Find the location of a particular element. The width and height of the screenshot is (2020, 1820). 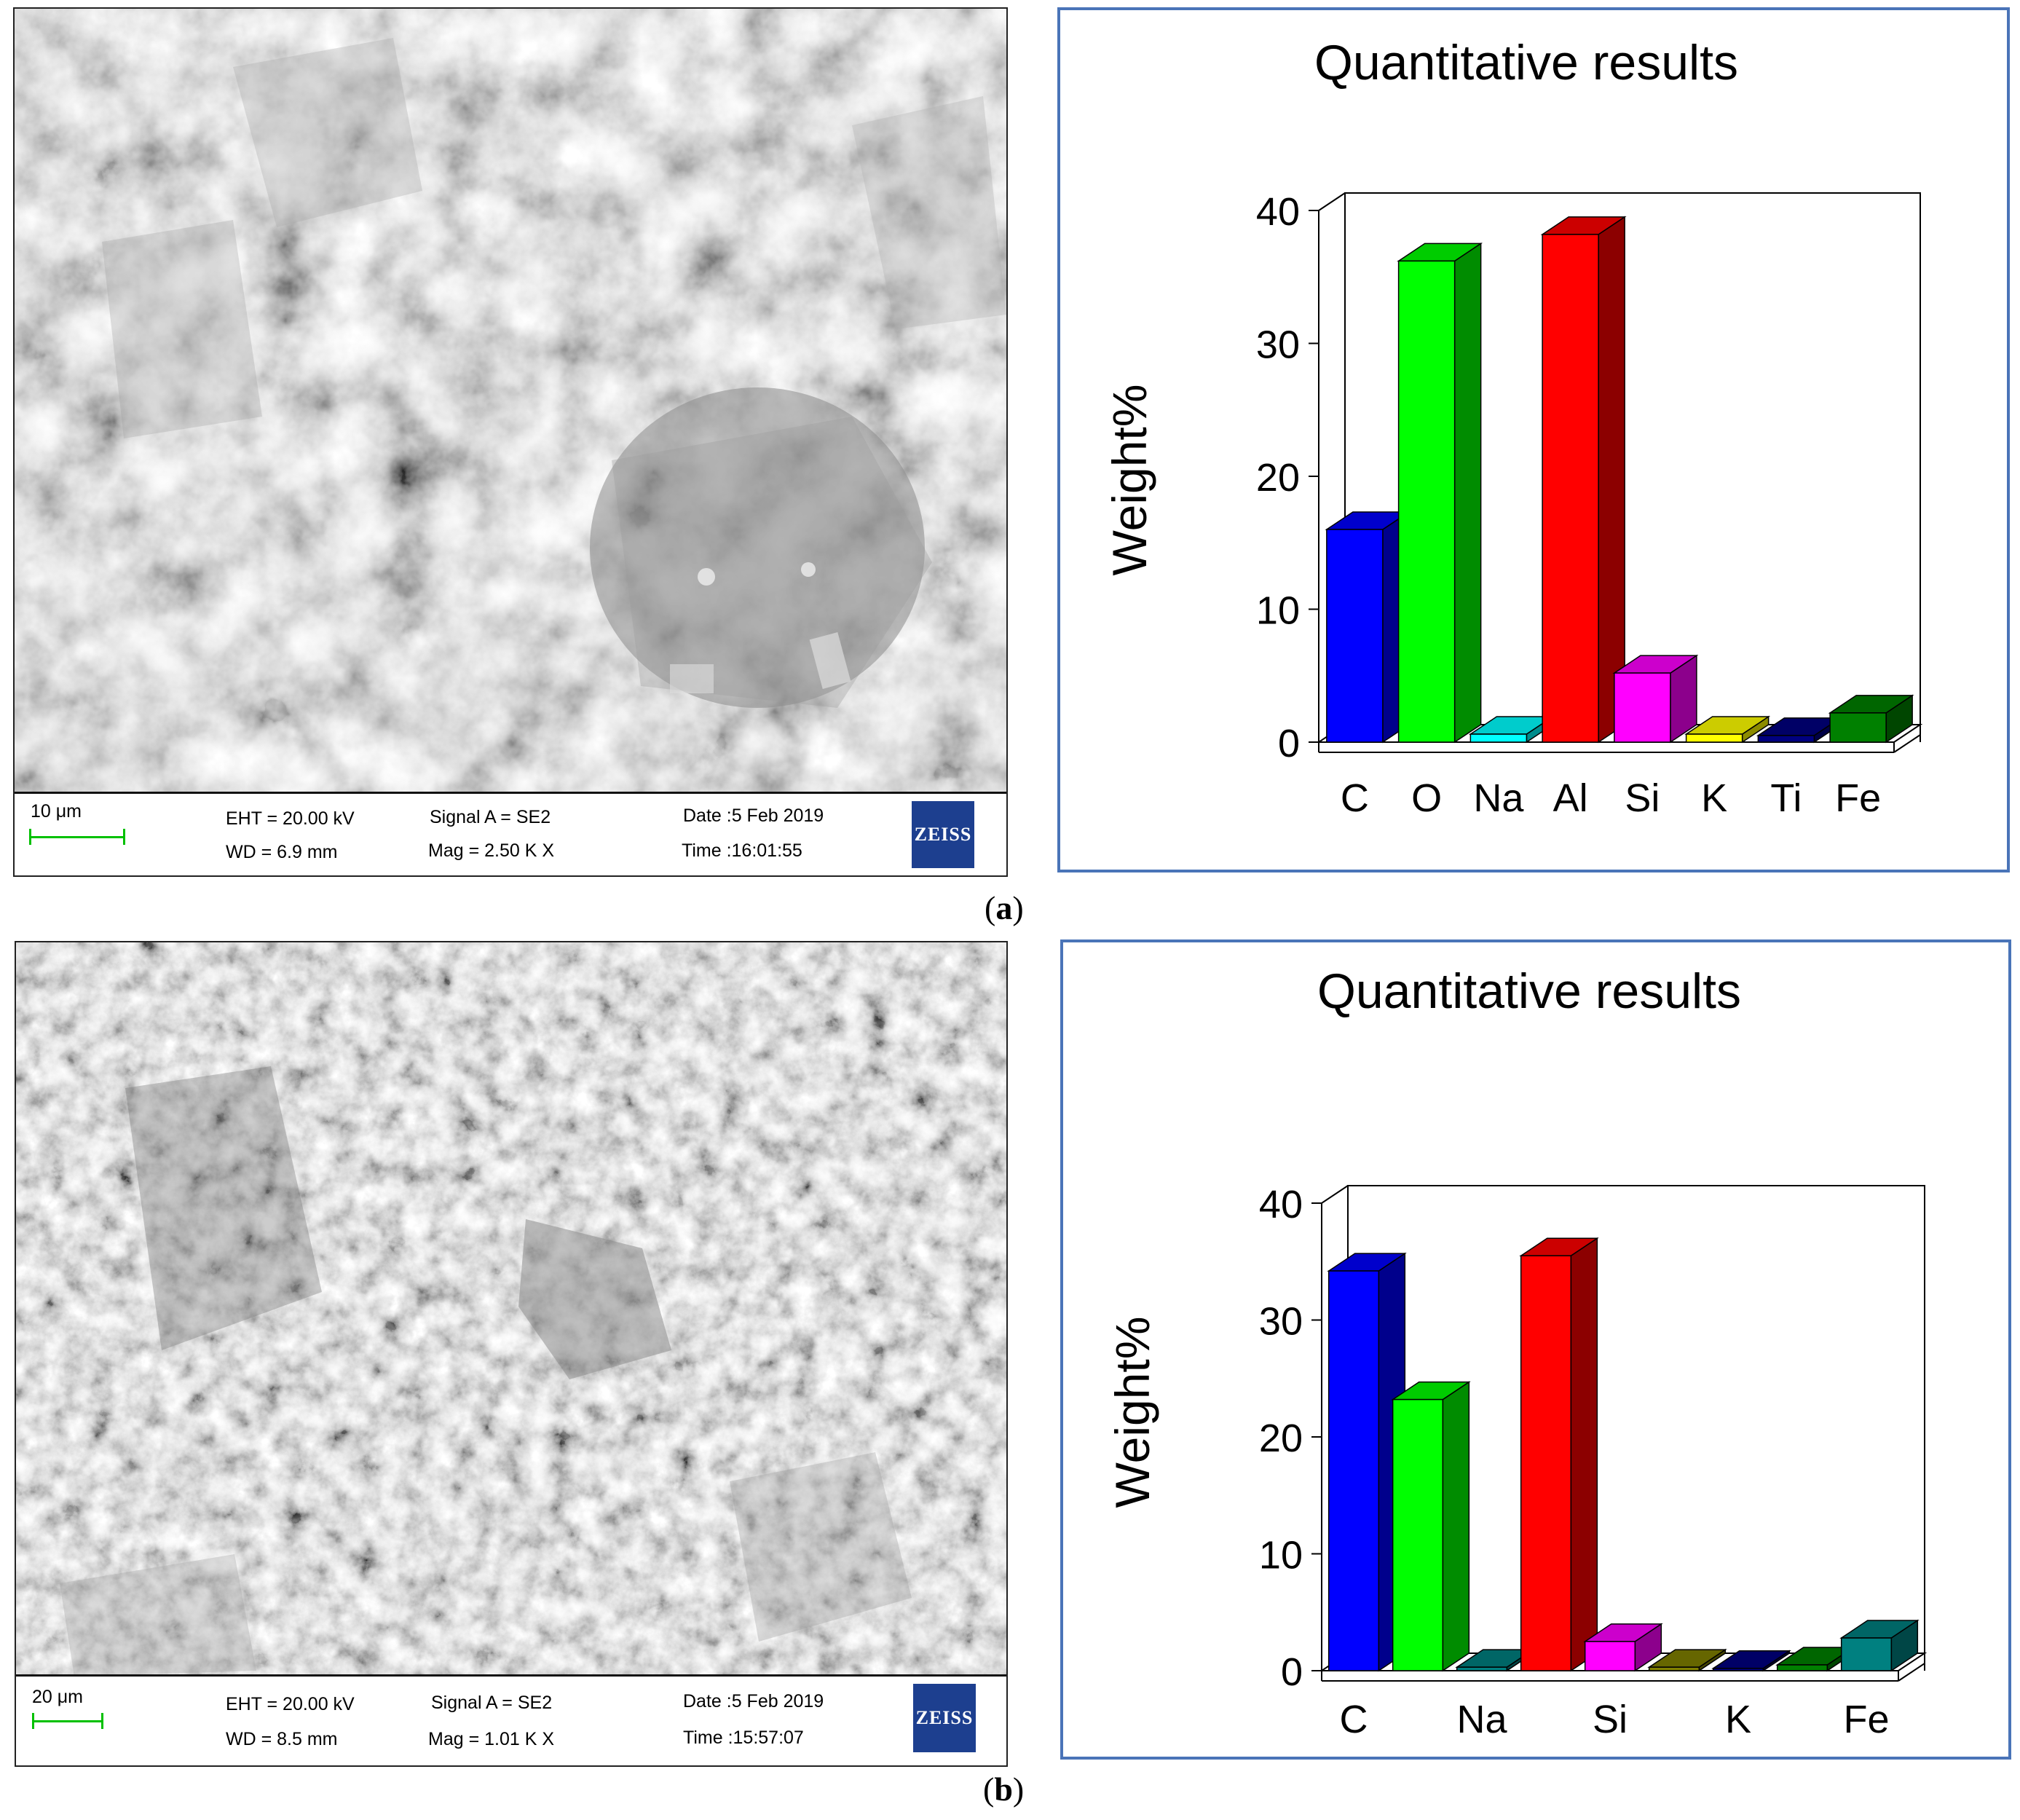

y-tick-label-a-30: 30 is located at coordinates (1278, 345).